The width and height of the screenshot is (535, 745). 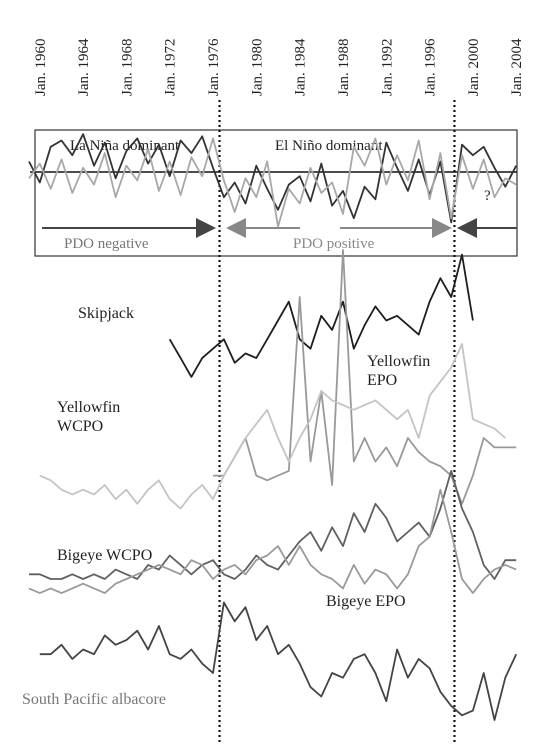 I want to click on x-tick-label: Jan. 1968, so click(x=127, y=68).